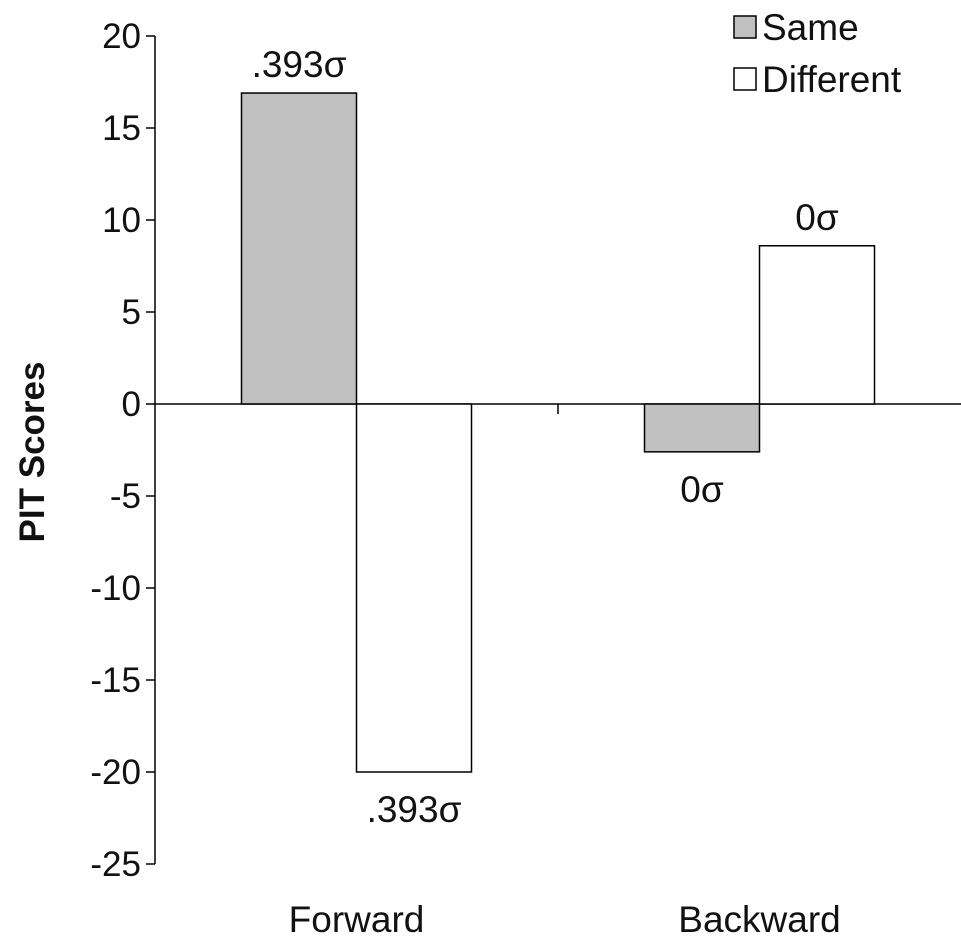 The image size is (961, 944). I want to click on legend-swatch-different, so click(745, 79).